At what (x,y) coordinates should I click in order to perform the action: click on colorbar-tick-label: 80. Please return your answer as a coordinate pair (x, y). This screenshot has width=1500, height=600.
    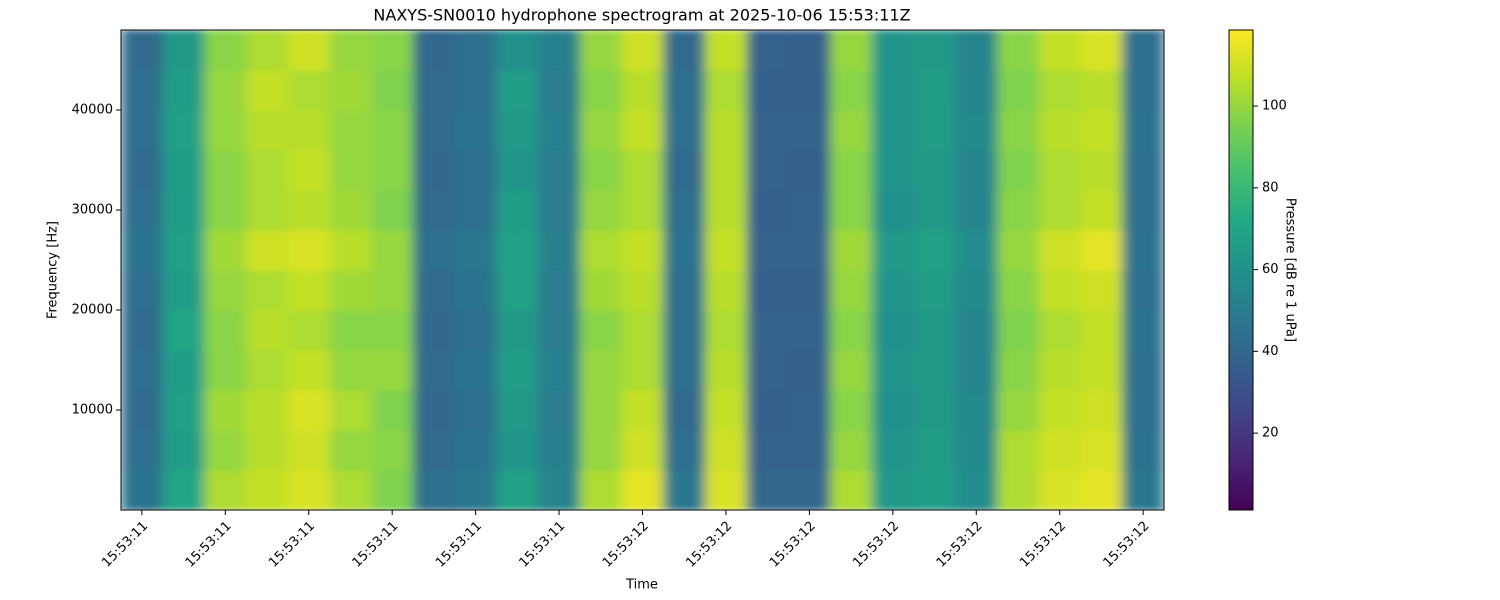
    Looking at the image, I should click on (1270, 187).